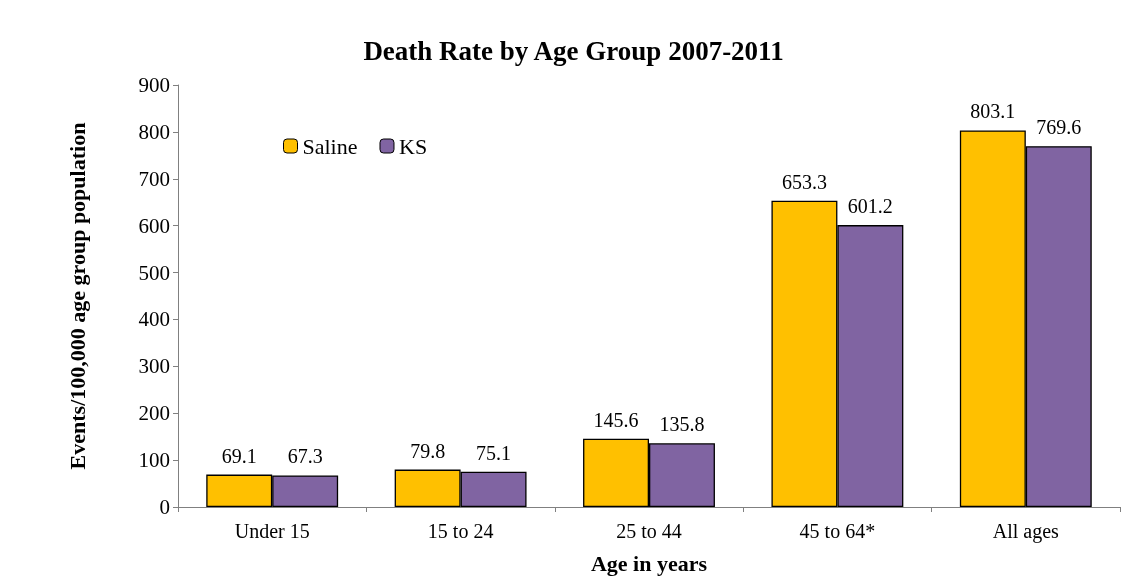 Image resolution: width=1147 pixels, height=586 pixels. Describe the element at coordinates (305, 456) in the screenshot. I see `data-label: 67.3` at that location.